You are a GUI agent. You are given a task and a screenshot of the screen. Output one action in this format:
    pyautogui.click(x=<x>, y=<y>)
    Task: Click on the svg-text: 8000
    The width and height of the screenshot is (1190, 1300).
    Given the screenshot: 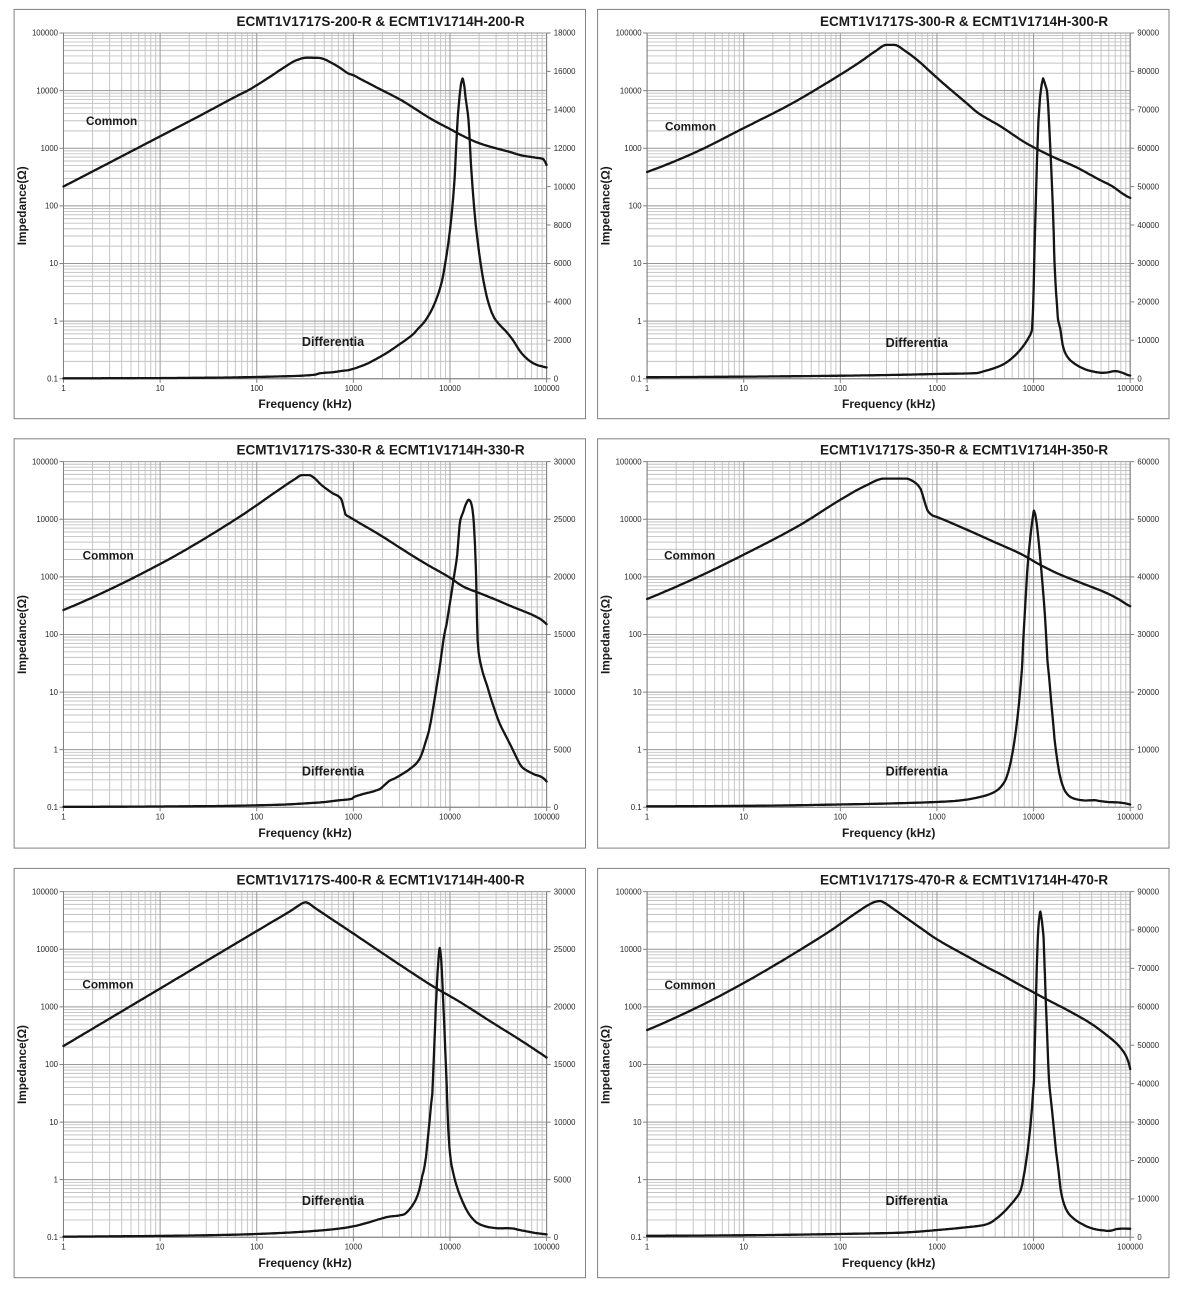 What is the action you would take?
    pyautogui.click(x=563, y=225)
    